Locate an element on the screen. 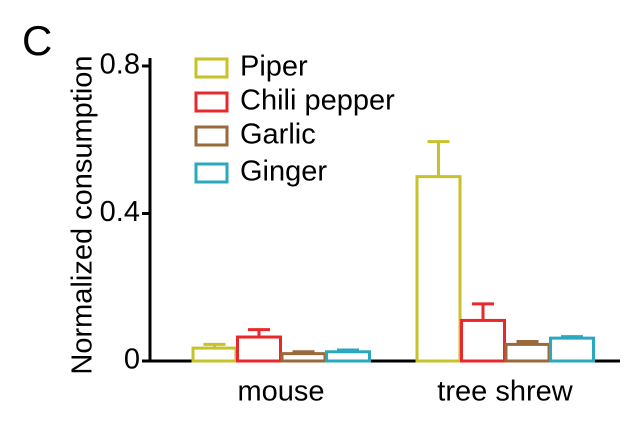 Image resolution: width=640 pixels, height=434 pixels. legend-label: Ginger is located at coordinates (283, 172).